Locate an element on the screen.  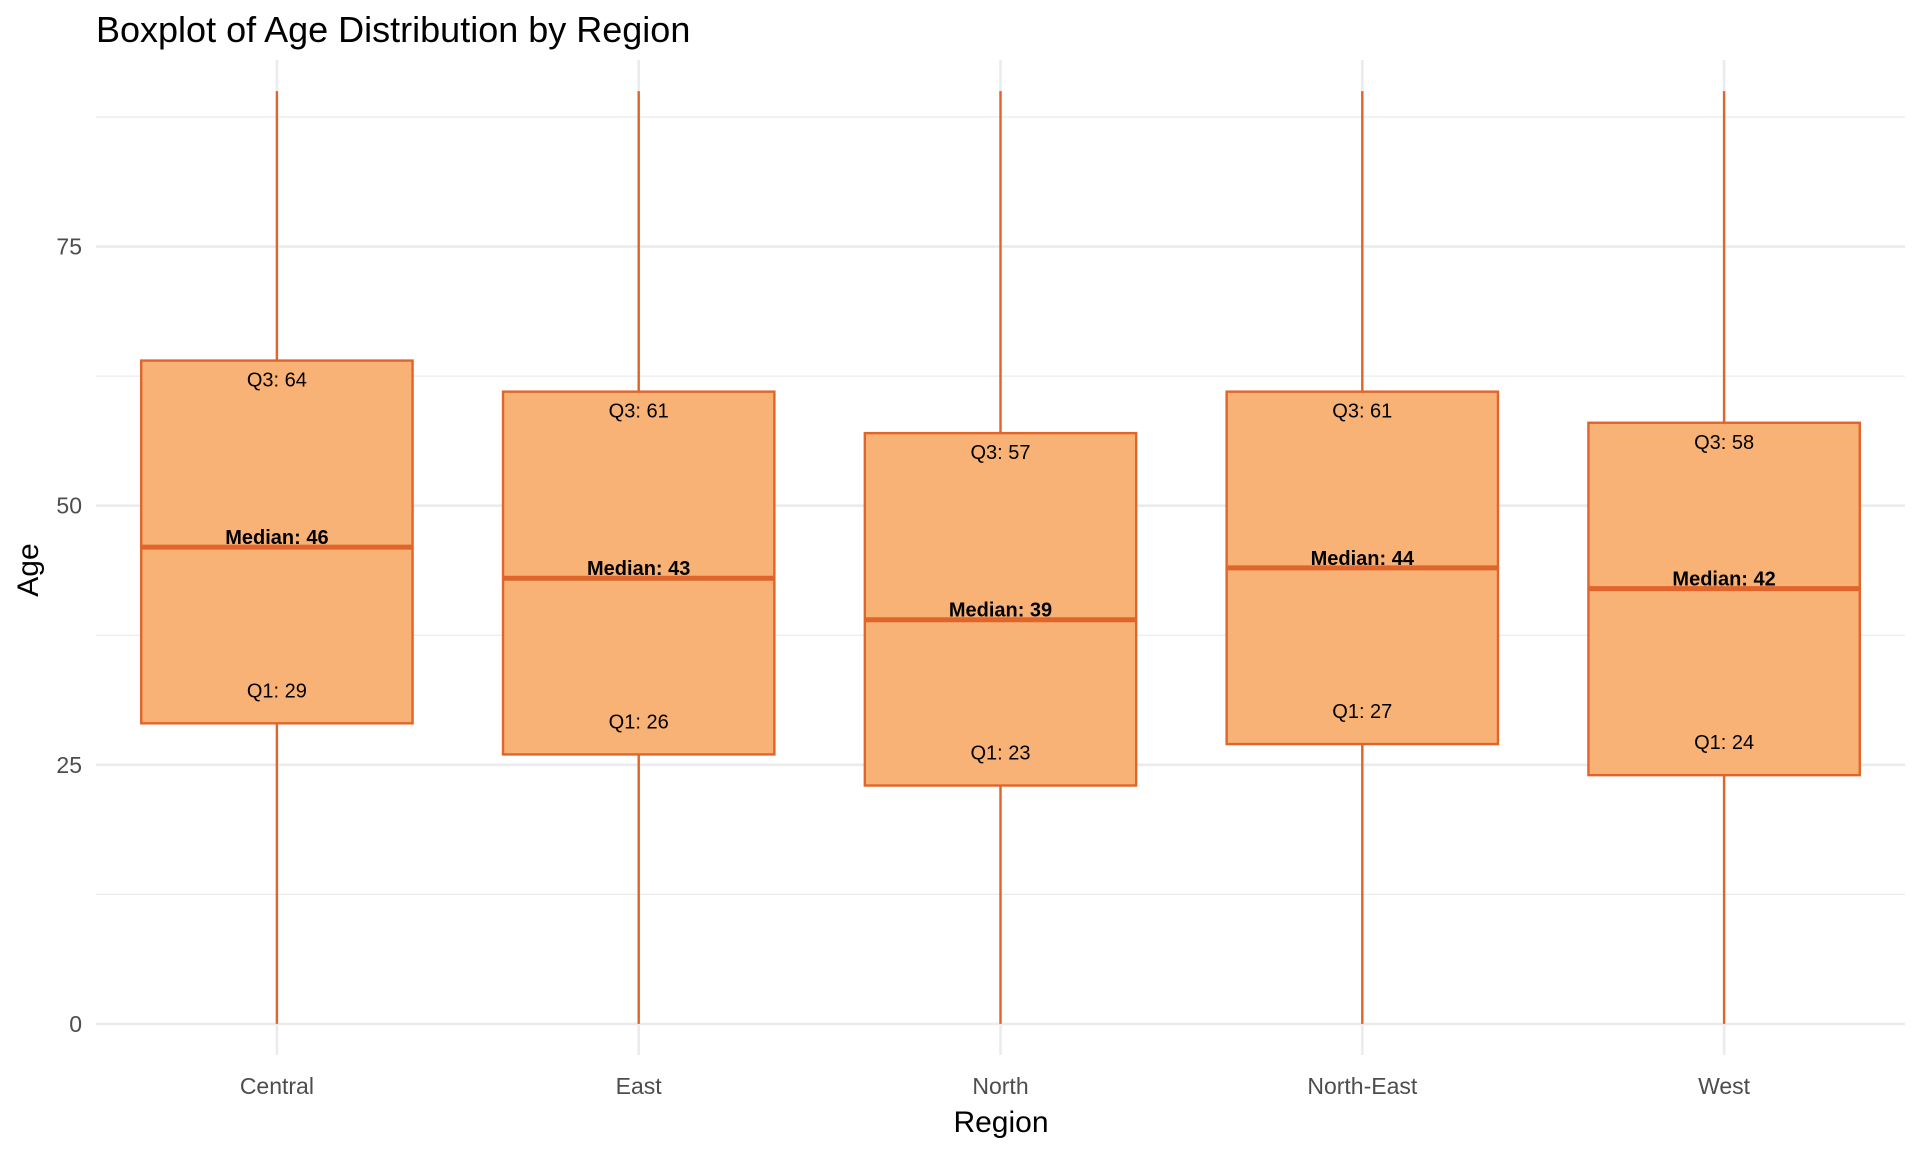
q1-data-label: Q1: 27 is located at coordinates (1362, 712).